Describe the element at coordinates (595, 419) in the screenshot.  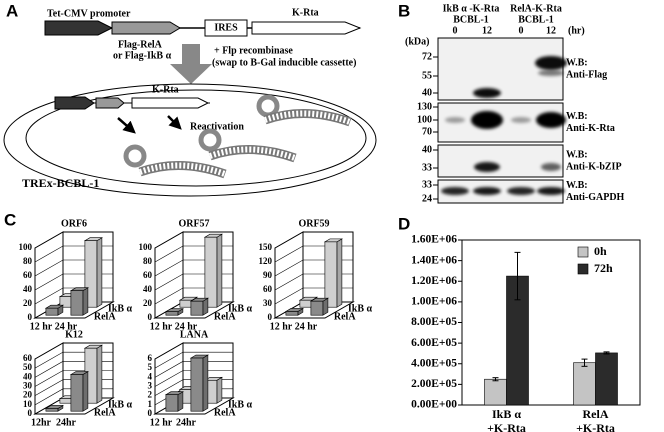
I see `x-tick-label: RelA +K-Rta` at that location.